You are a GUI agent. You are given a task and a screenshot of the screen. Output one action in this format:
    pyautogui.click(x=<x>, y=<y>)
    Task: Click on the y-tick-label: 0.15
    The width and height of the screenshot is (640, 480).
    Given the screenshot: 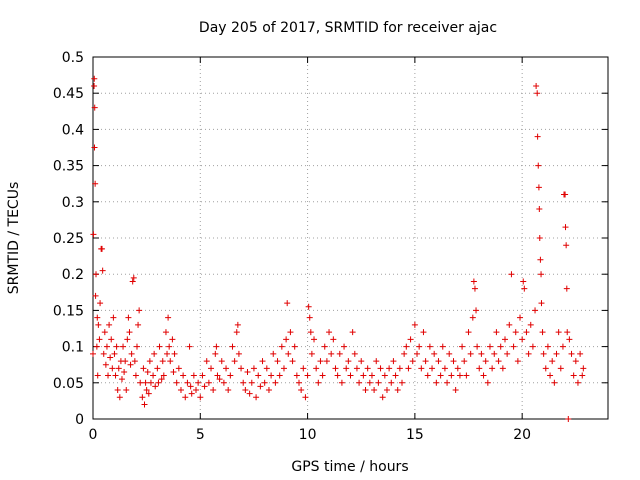 What is the action you would take?
    pyautogui.click(x=68, y=311)
    